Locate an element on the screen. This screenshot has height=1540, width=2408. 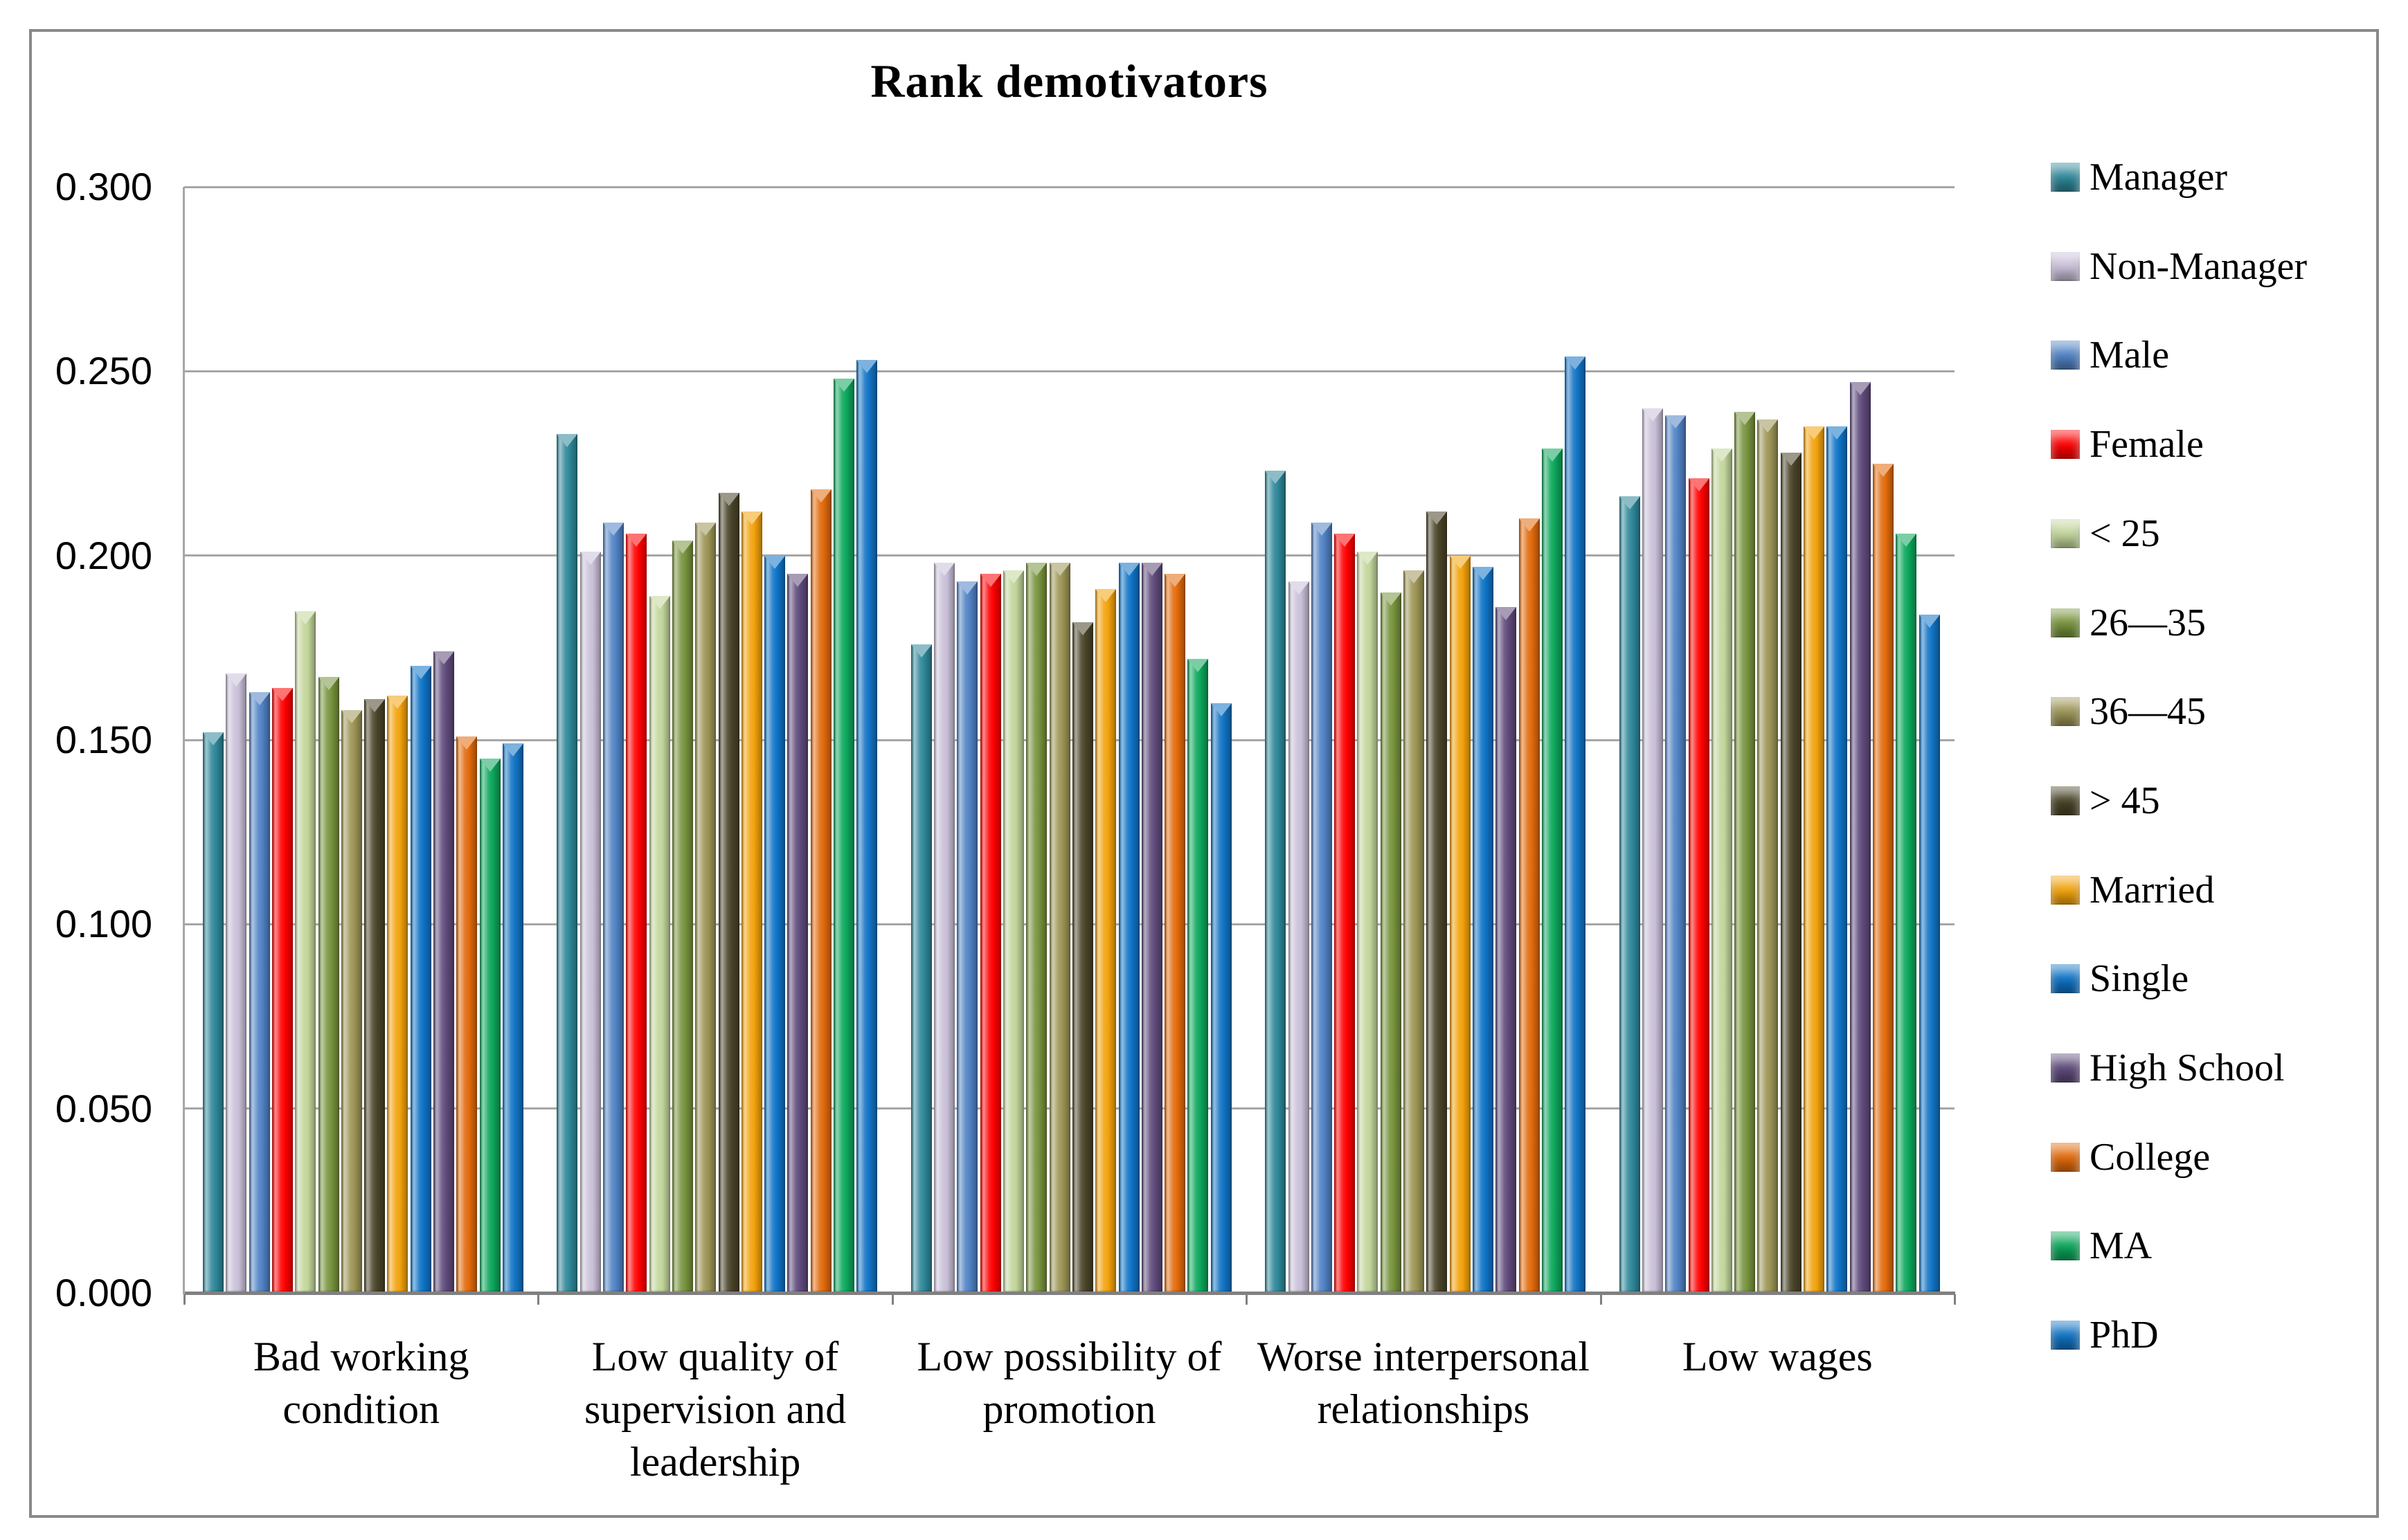
bar-< 25-Low possibility of promotion is located at coordinates (1013, 931).